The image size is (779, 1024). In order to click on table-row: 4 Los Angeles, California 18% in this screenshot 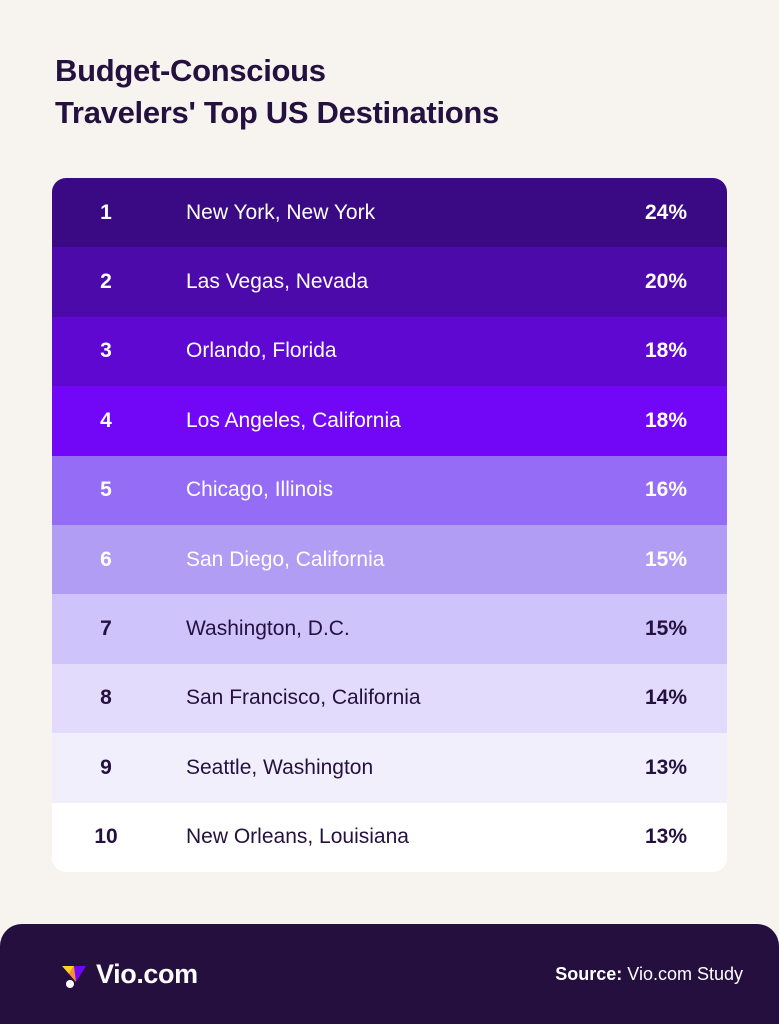, I will do `click(389, 421)`.